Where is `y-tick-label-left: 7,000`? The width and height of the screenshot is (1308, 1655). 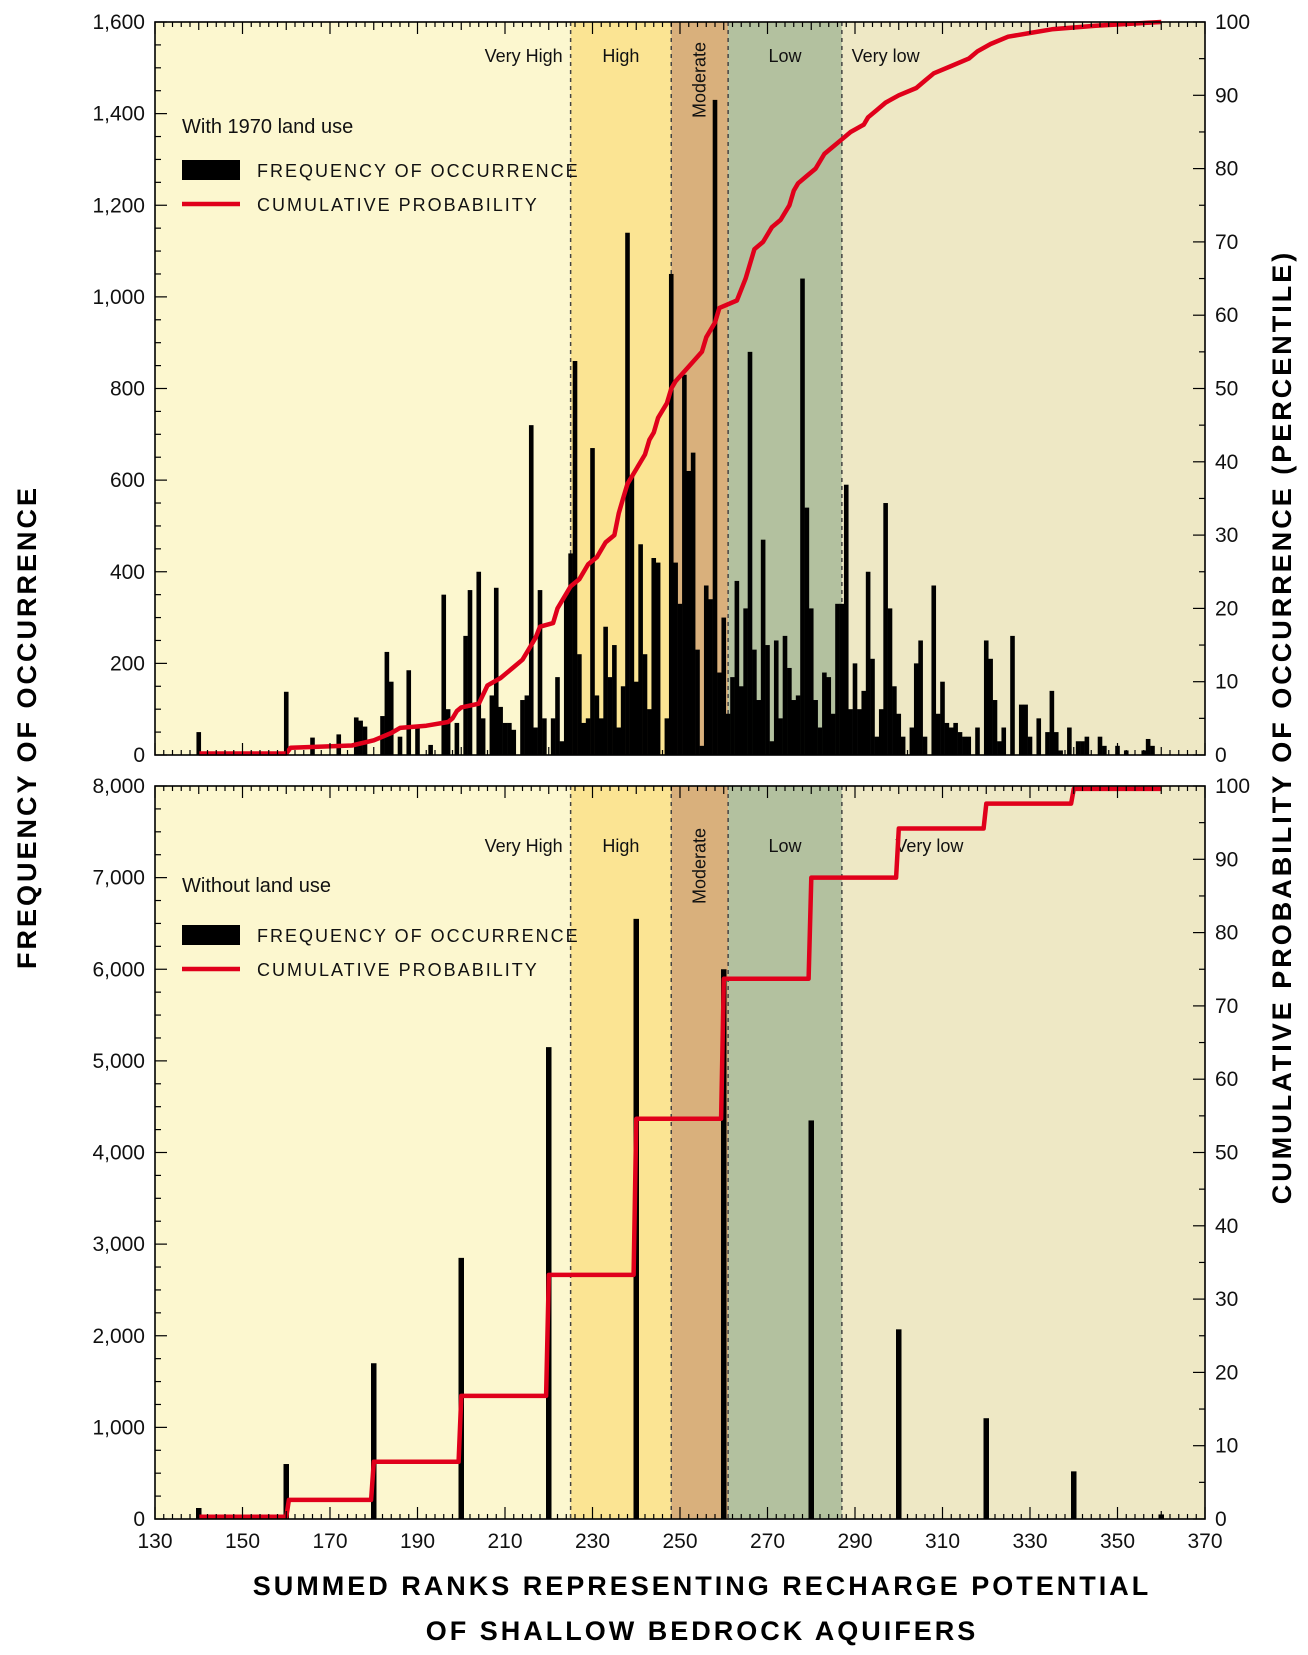
y-tick-label-left: 7,000 is located at coordinates (118, 878).